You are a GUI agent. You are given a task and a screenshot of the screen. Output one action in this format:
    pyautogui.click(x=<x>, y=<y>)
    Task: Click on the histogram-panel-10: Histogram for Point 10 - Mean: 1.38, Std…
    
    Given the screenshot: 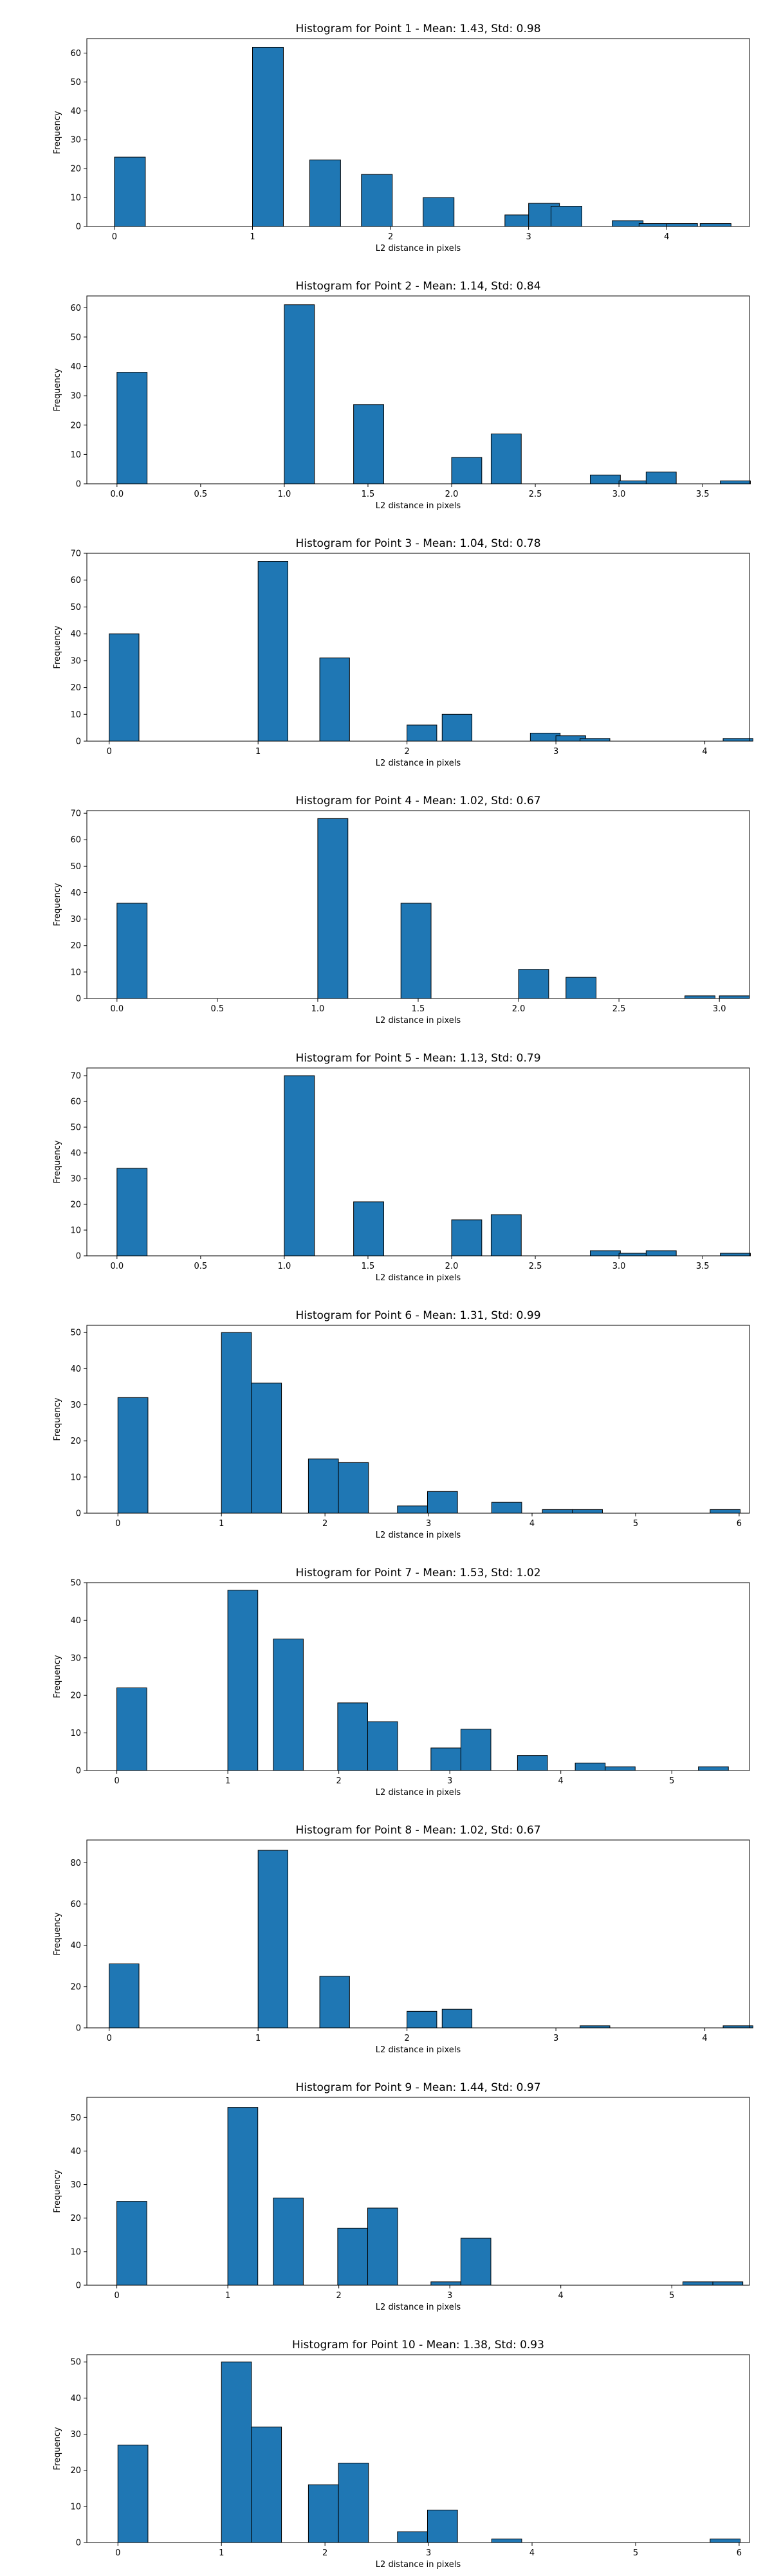 What is the action you would take?
    pyautogui.click(x=401, y=2454)
    